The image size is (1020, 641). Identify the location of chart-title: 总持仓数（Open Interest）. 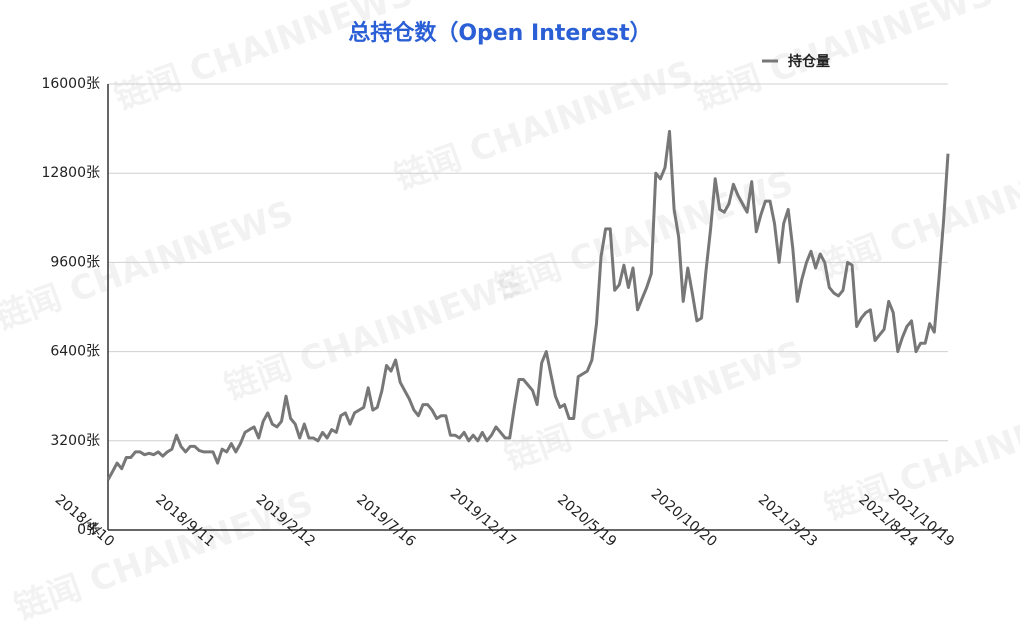
(499, 33).